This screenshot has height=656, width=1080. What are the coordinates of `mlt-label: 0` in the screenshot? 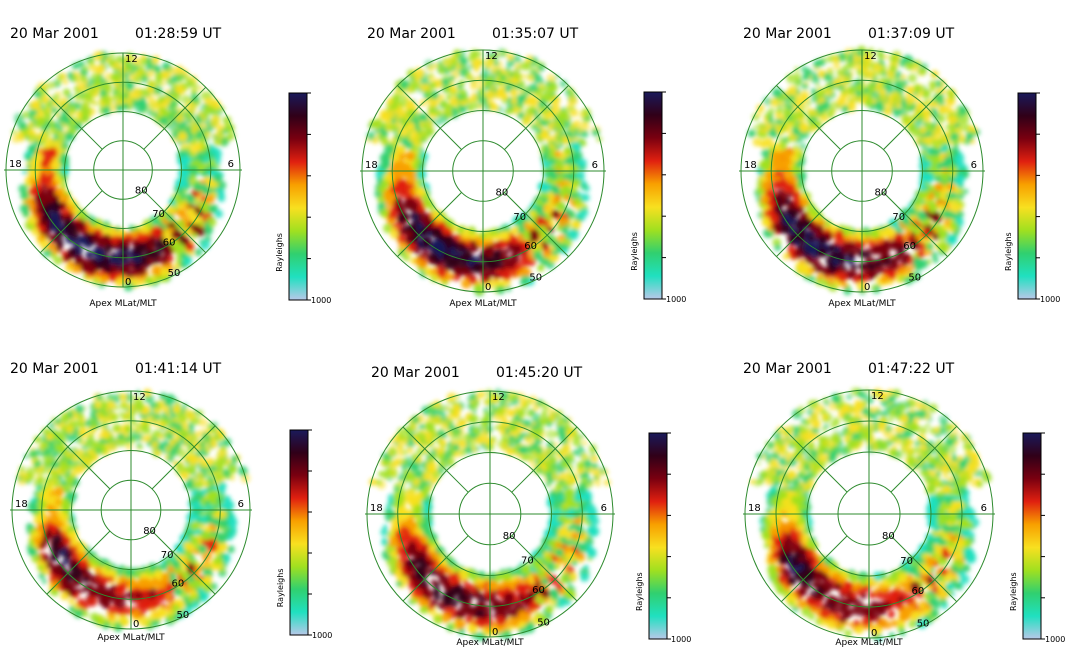 It's located at (128, 282).